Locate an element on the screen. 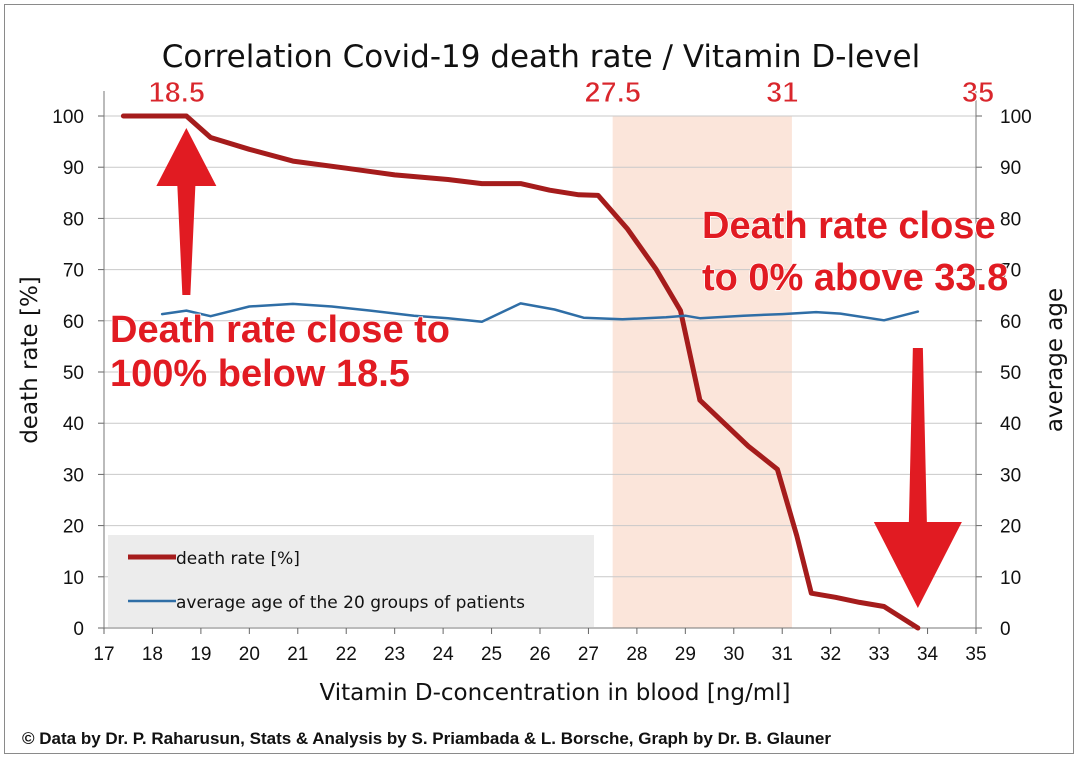  x-tick-label: 35 is located at coordinates (975, 654).